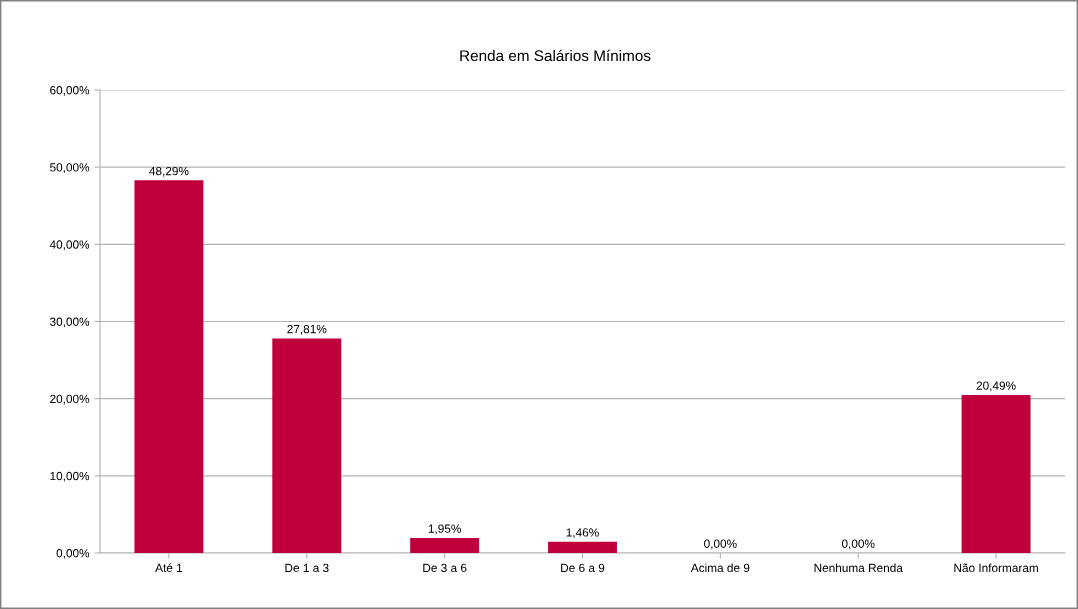  I want to click on x-tick-label: De 6 a 9, so click(583, 568).